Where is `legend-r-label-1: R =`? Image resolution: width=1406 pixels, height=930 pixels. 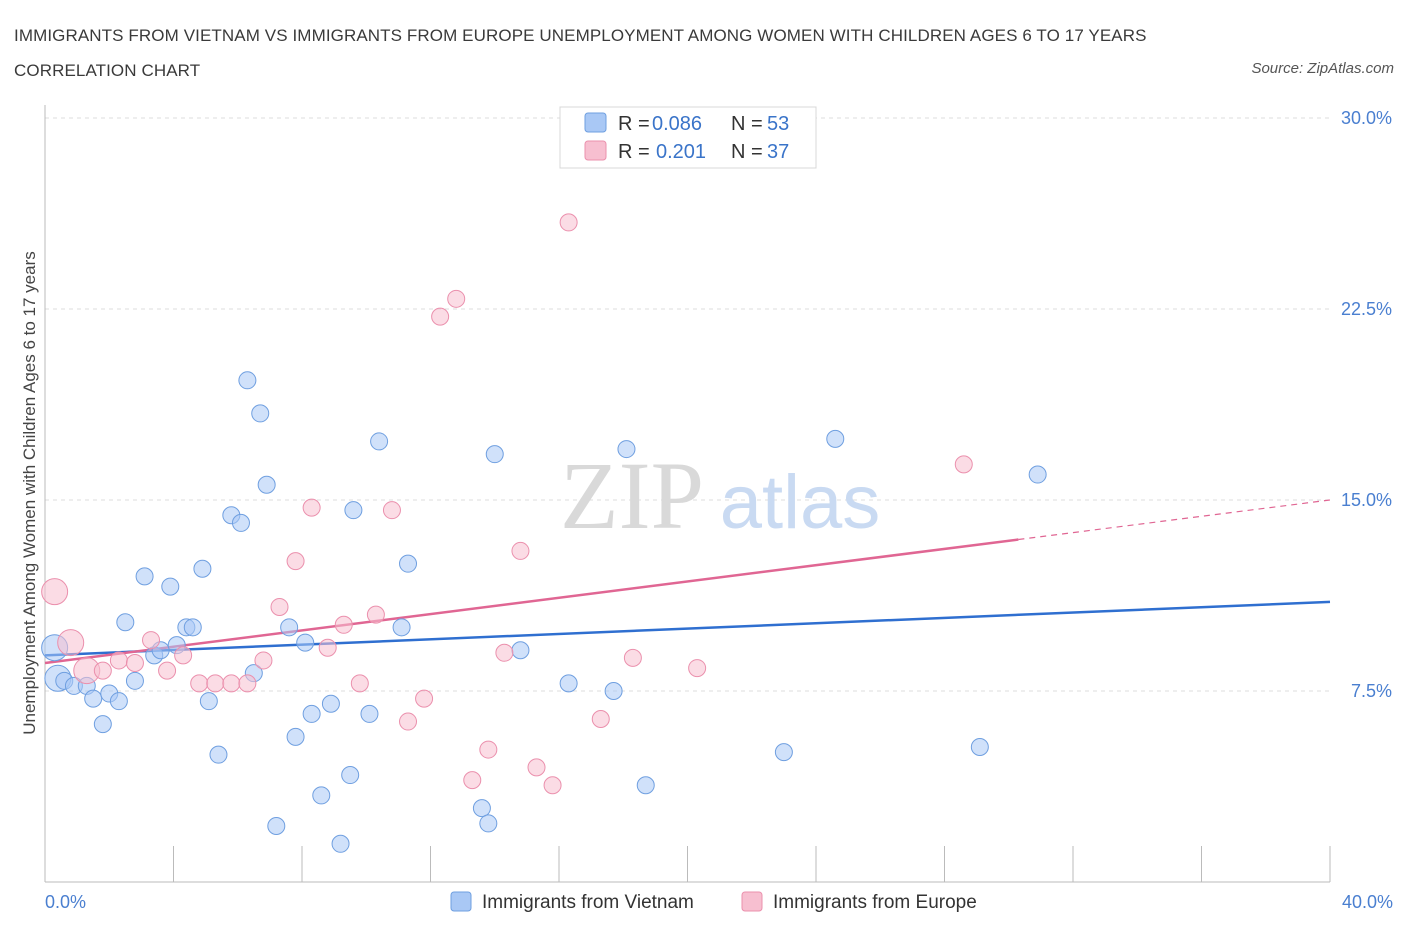
legend-r-label-1: R = is located at coordinates (634, 124).